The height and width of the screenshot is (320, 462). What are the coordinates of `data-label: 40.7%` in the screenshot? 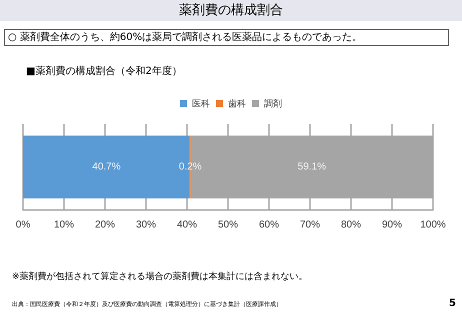 It's located at (106, 167).